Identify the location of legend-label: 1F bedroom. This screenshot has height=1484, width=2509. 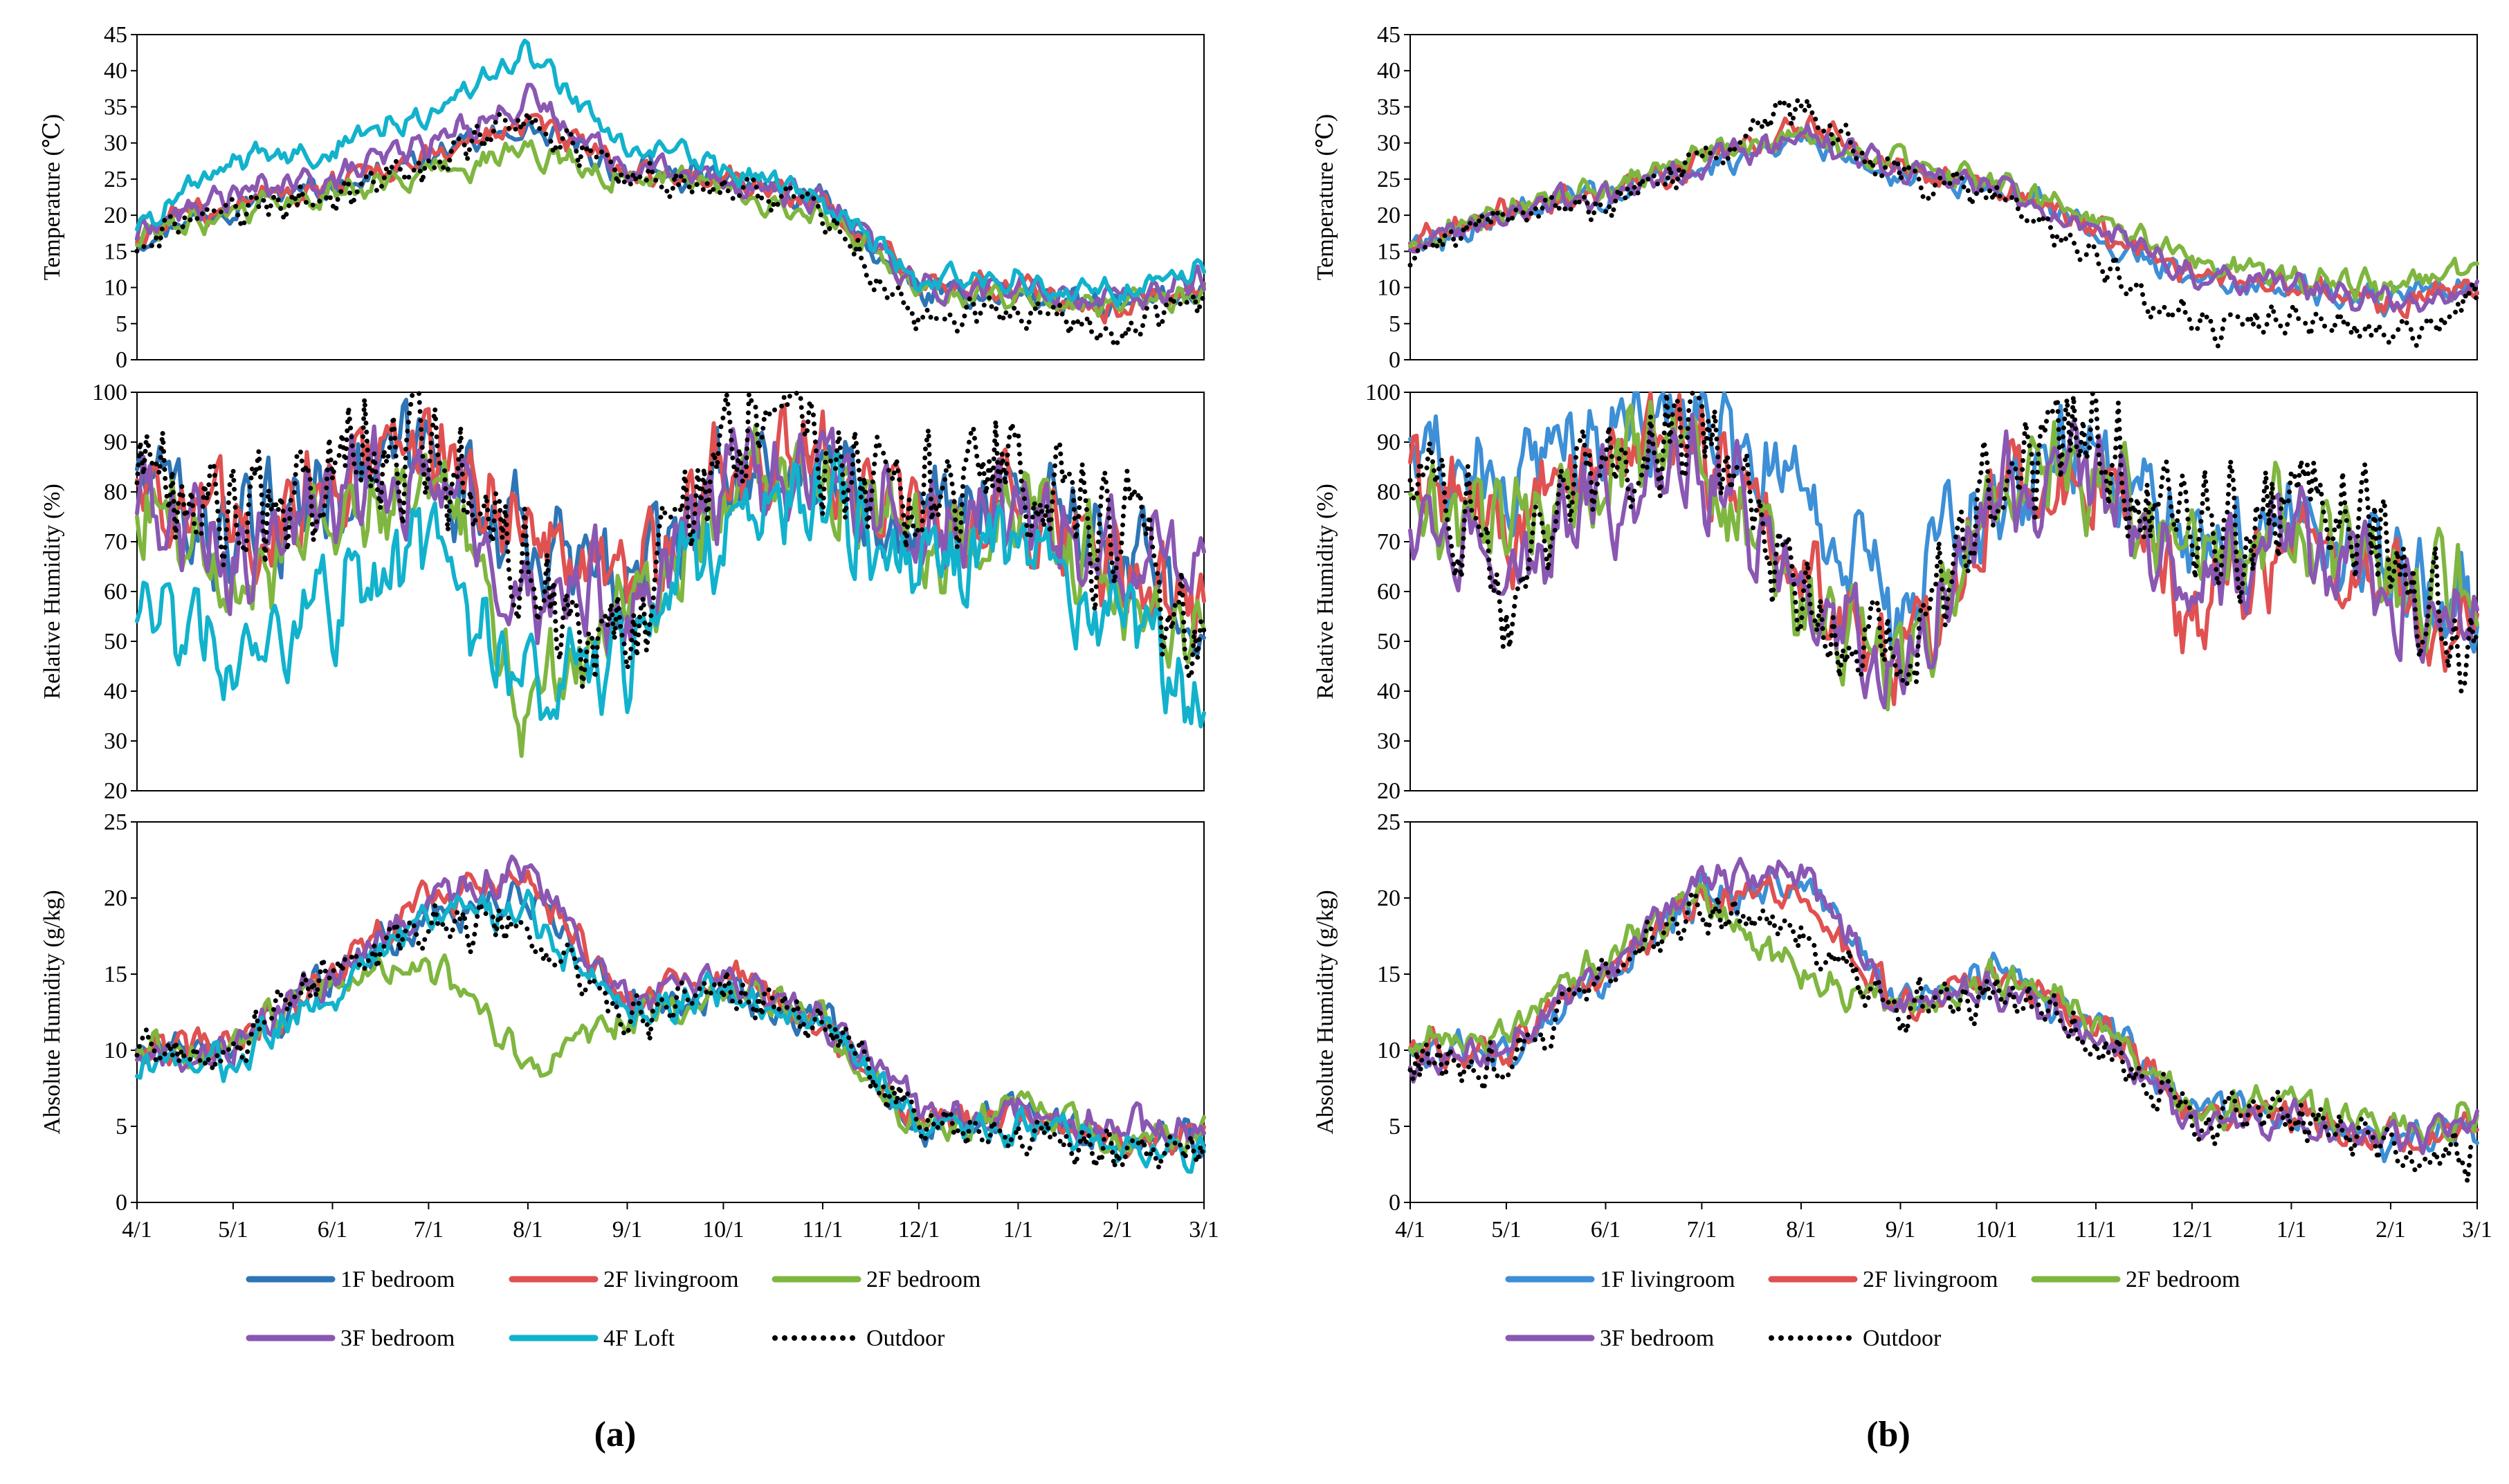
(397, 1279).